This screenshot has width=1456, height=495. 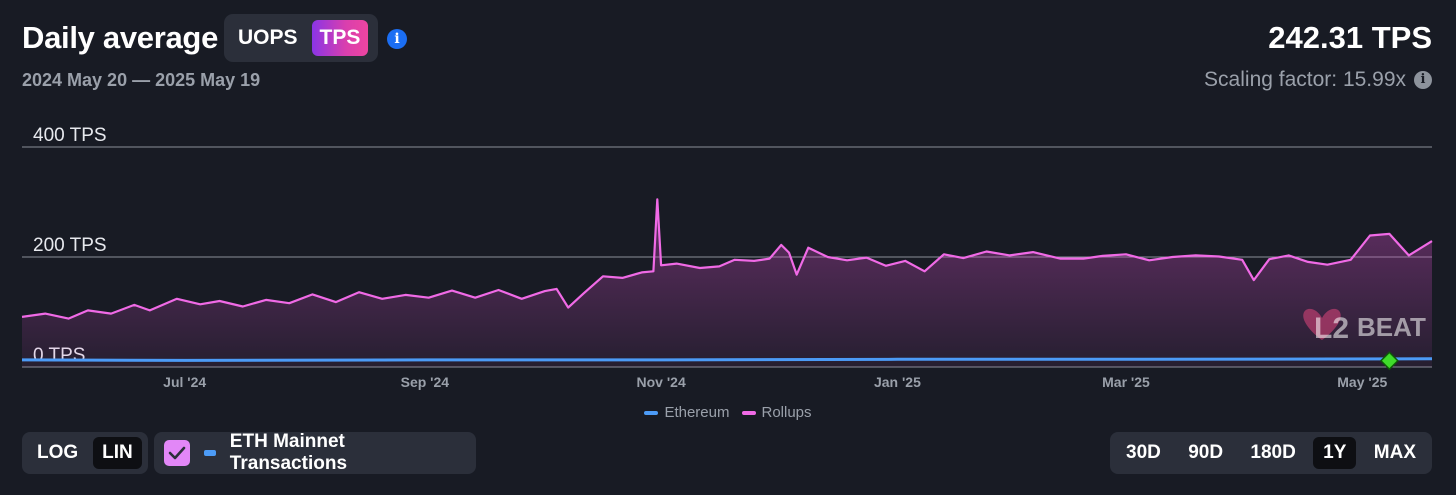 What do you see at coordinates (340, 38) in the screenshot?
I see `tps-button: TPS` at bounding box center [340, 38].